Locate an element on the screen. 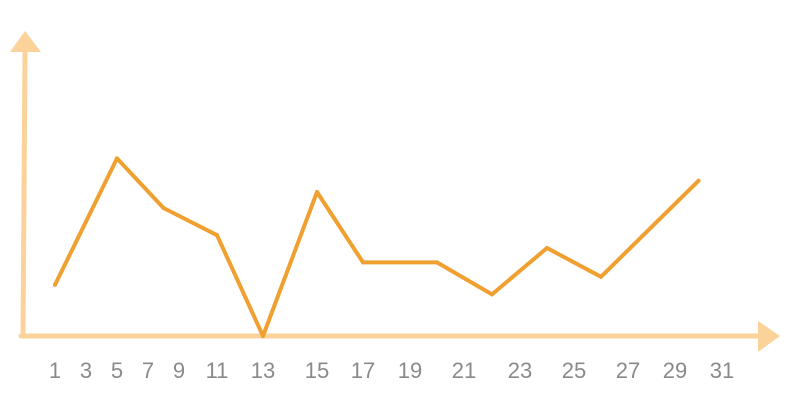  x-tick-label: 31 is located at coordinates (722, 370).